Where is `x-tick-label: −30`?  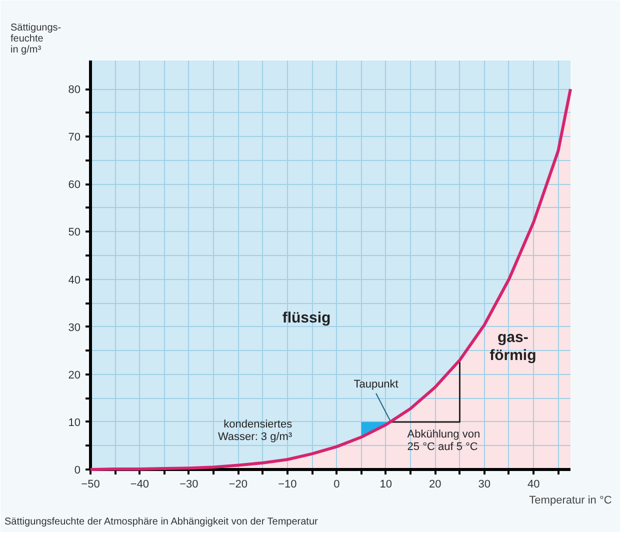
x-tick-label: −30 is located at coordinates (189, 484).